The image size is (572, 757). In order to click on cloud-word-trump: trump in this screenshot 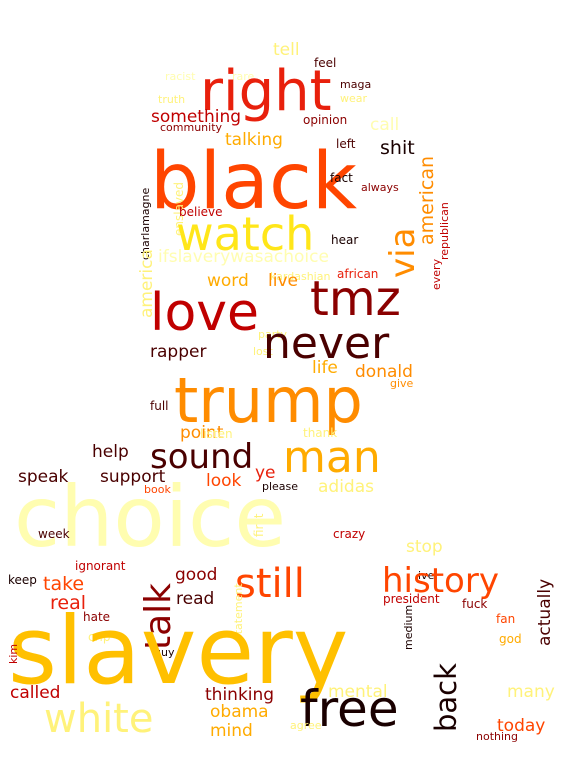, I will do `click(268, 400)`.